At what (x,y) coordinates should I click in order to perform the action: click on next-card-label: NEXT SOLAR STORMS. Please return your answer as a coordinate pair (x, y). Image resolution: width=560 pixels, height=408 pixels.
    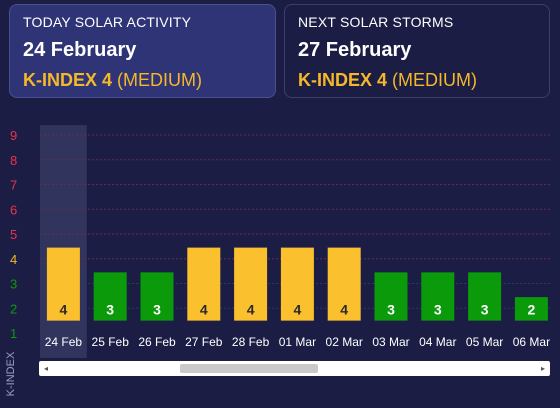
    Looking at the image, I should click on (376, 22).